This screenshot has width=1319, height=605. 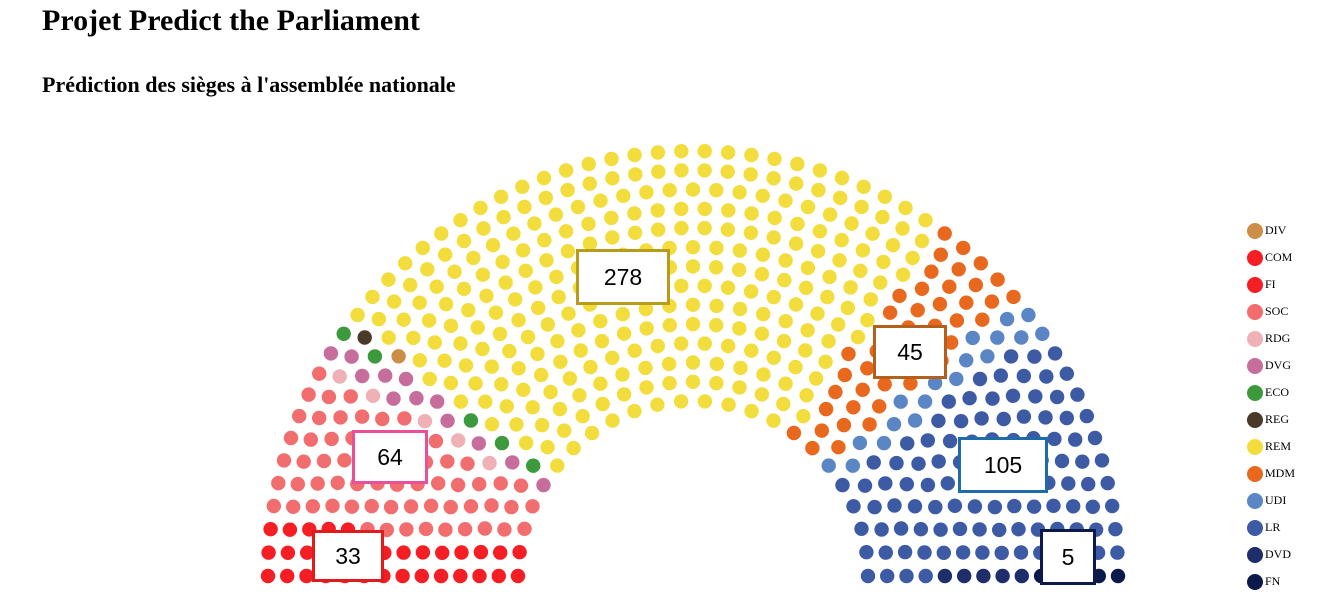 What do you see at coordinates (543, 485) in the screenshot?
I see `seat-dvg` at bounding box center [543, 485].